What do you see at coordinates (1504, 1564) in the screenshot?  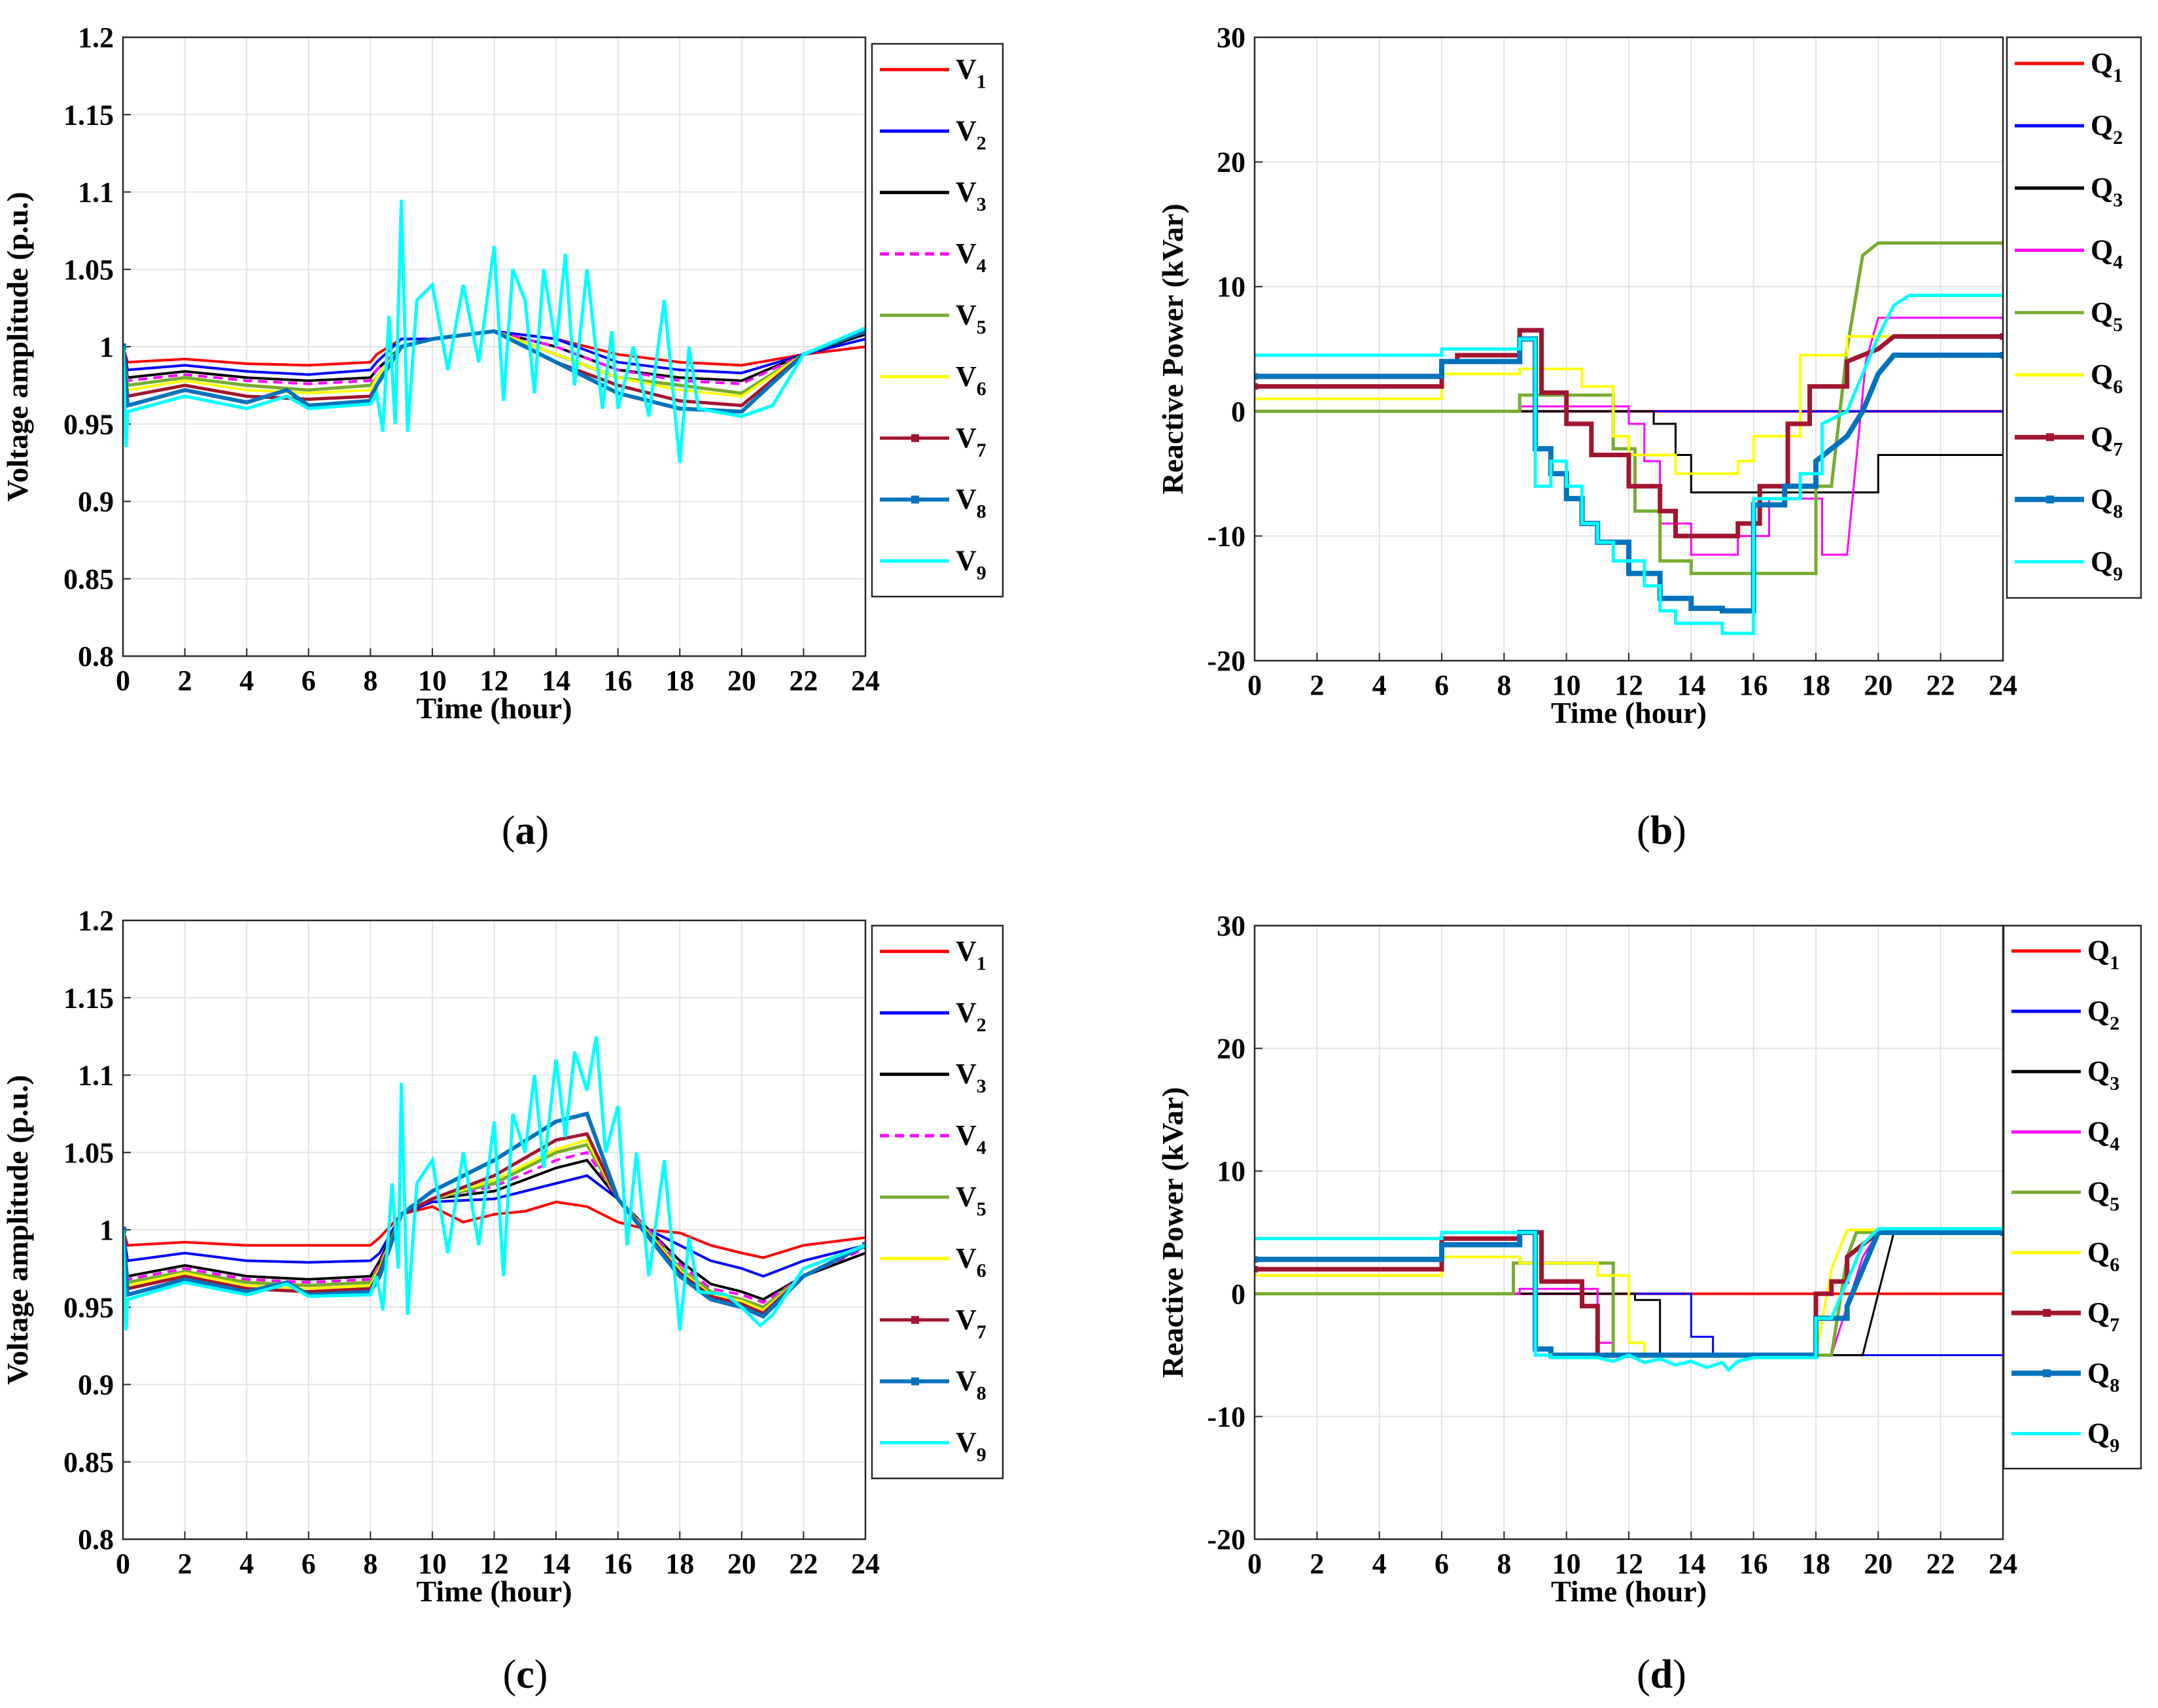 I see `x-tick-label: 8` at bounding box center [1504, 1564].